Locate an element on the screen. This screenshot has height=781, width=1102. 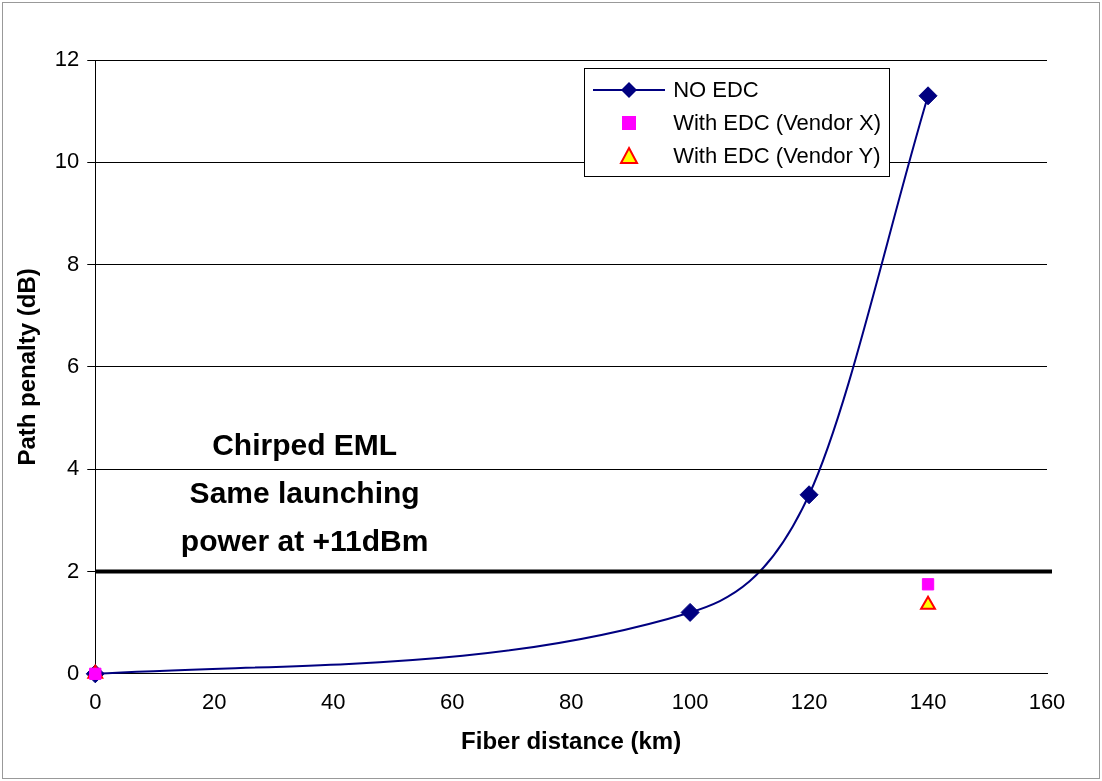
y-axis-title: Path penalty (dB) is located at coordinates (27, 367).